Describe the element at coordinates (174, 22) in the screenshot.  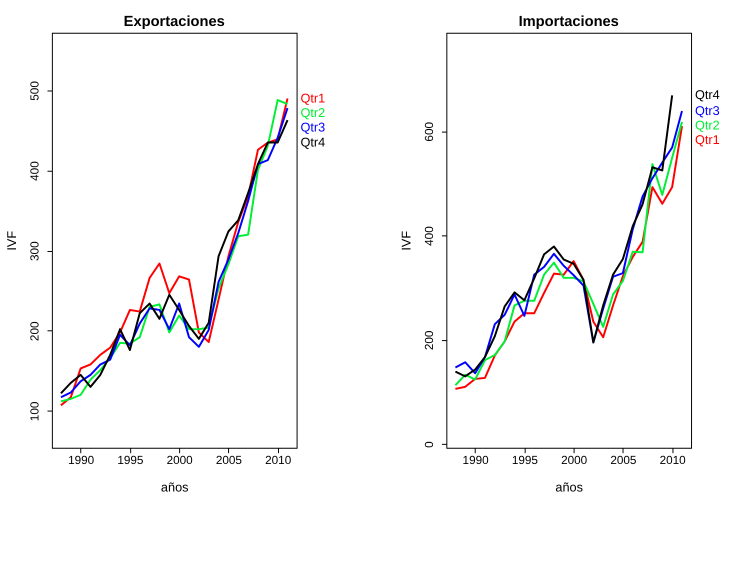
I see `chart-title: Exportaciones` at that location.